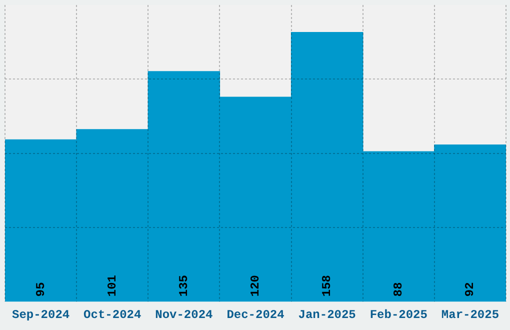 This screenshot has height=330, width=510. I want to click on data-label: 120, so click(255, 285).